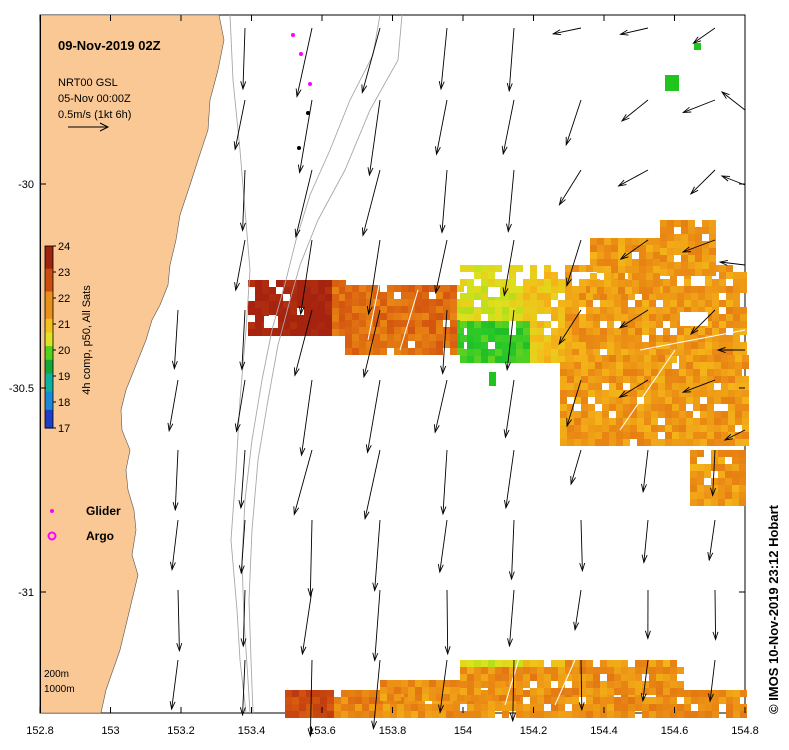 The image size is (789, 750). What do you see at coordinates (293, 35) in the screenshot?
I see `glider-point` at bounding box center [293, 35].